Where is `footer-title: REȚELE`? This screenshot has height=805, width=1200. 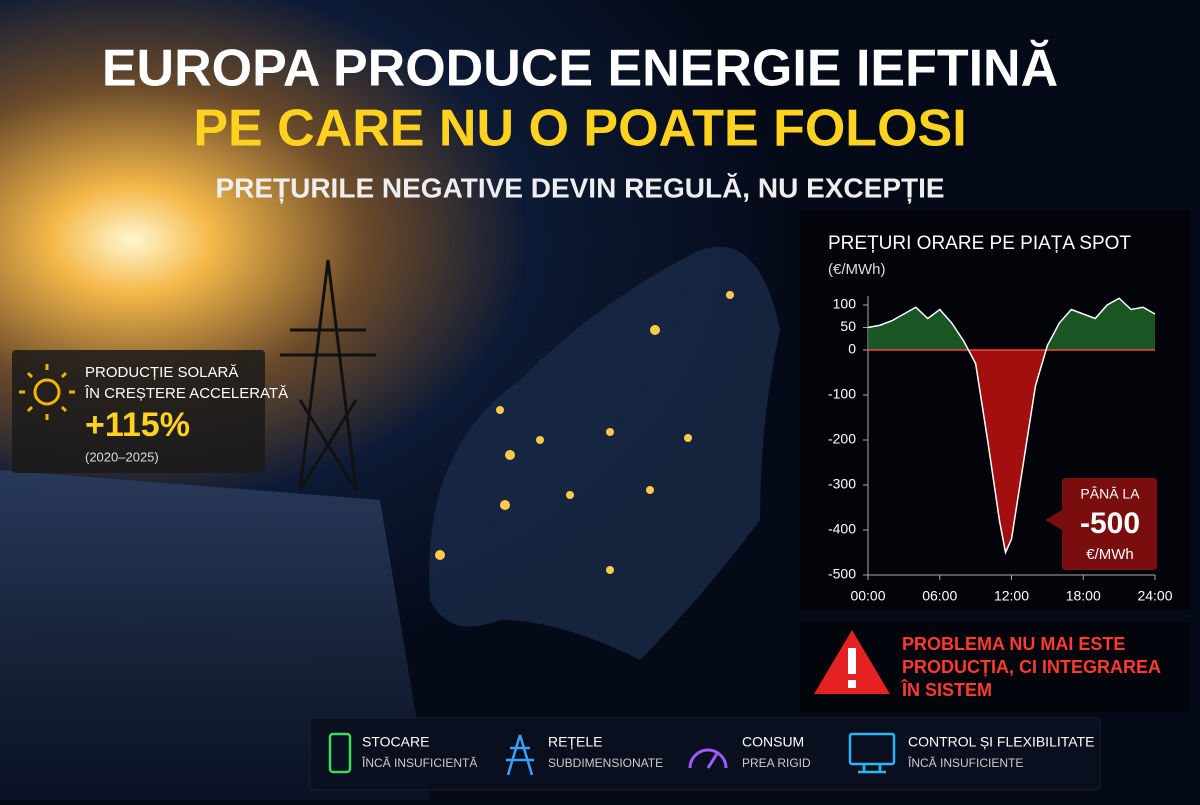 footer-title: REȚELE is located at coordinates (575, 742).